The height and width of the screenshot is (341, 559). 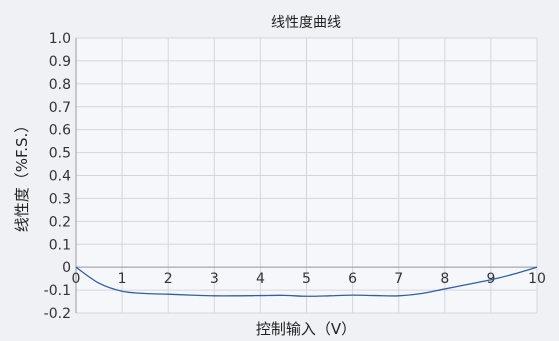 I want to click on y-tick-label: 0.4, so click(x=60, y=177).